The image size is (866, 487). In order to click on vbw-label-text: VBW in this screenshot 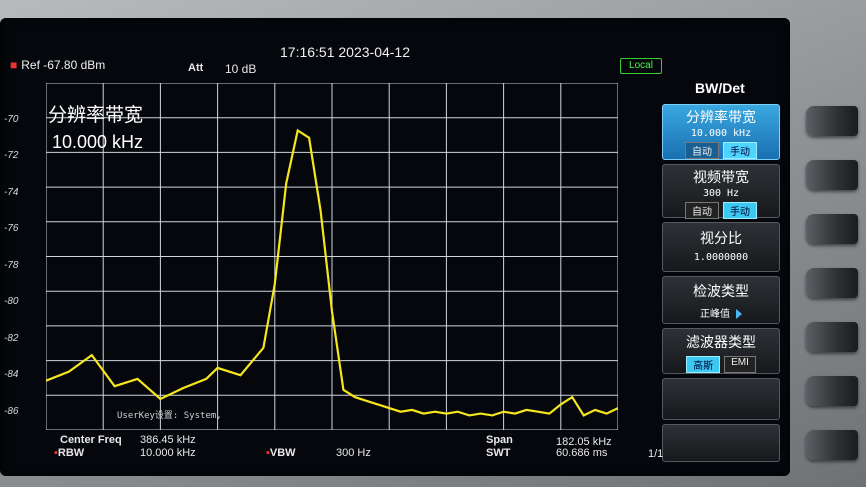, I will do `click(282, 453)`.